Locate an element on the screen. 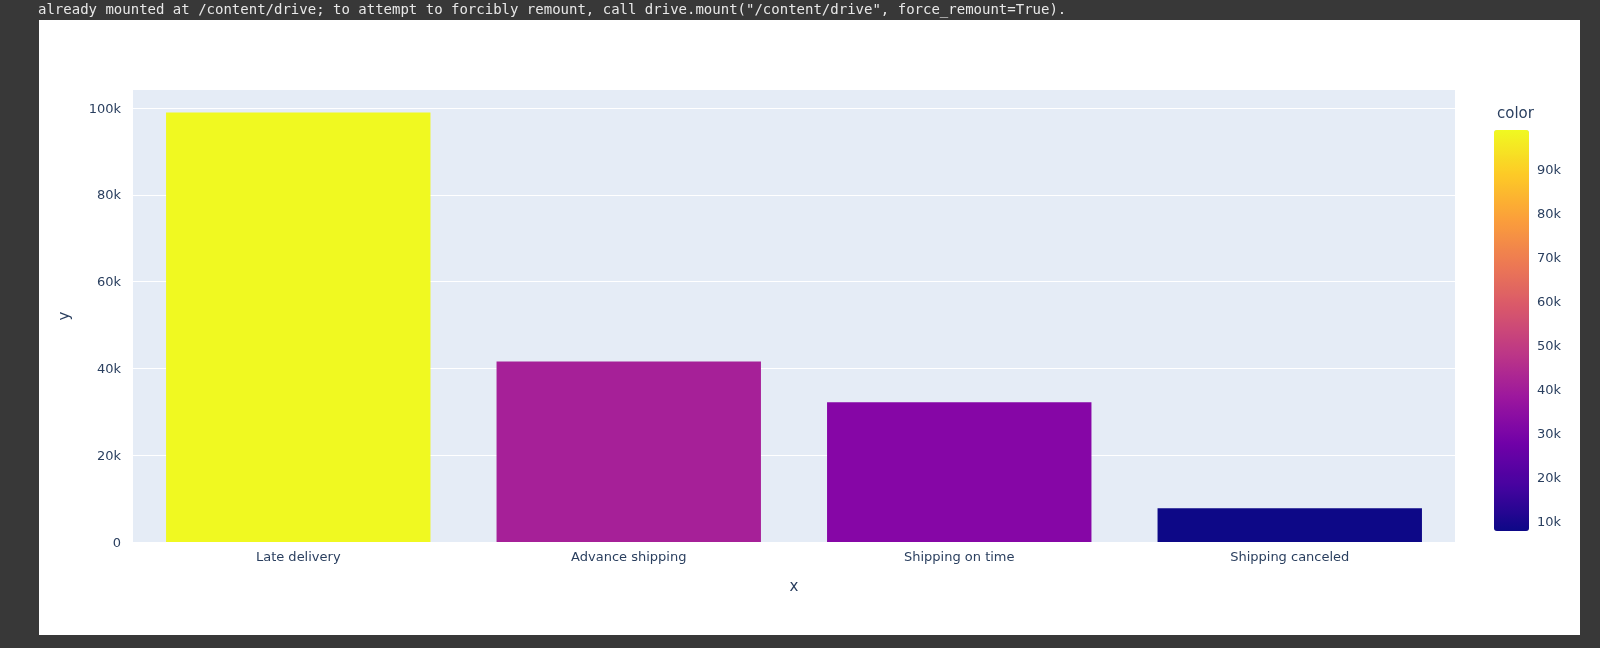  y-tick-label: 40k is located at coordinates (109, 368).